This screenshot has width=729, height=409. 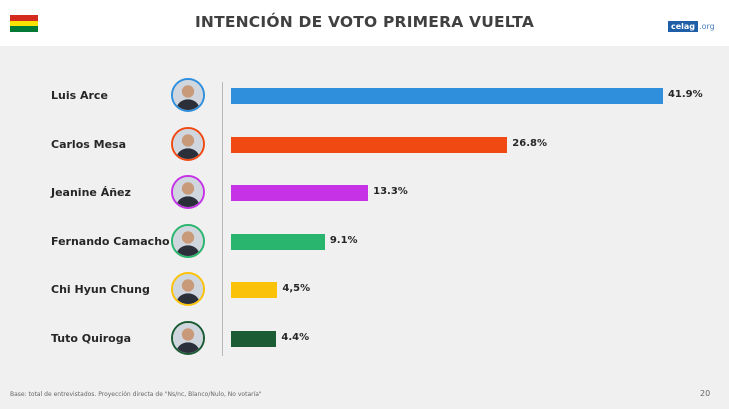 What do you see at coordinates (222, 219) in the screenshot?
I see `chart-axis-line` at bounding box center [222, 219].